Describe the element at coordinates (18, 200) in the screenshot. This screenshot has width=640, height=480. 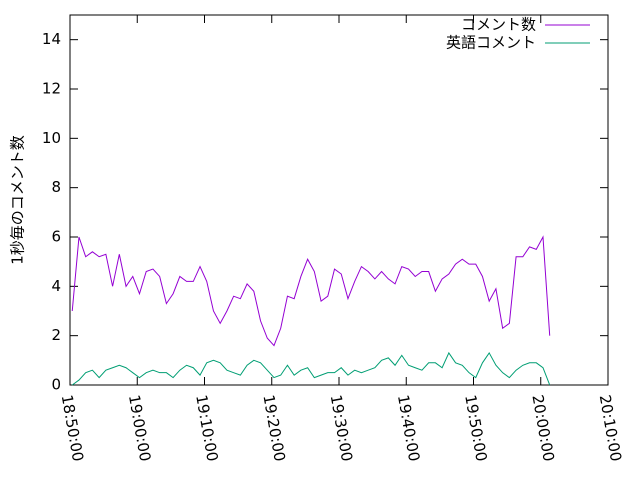
I see `y-axis-label: 1秒毎のコメント数` at that location.